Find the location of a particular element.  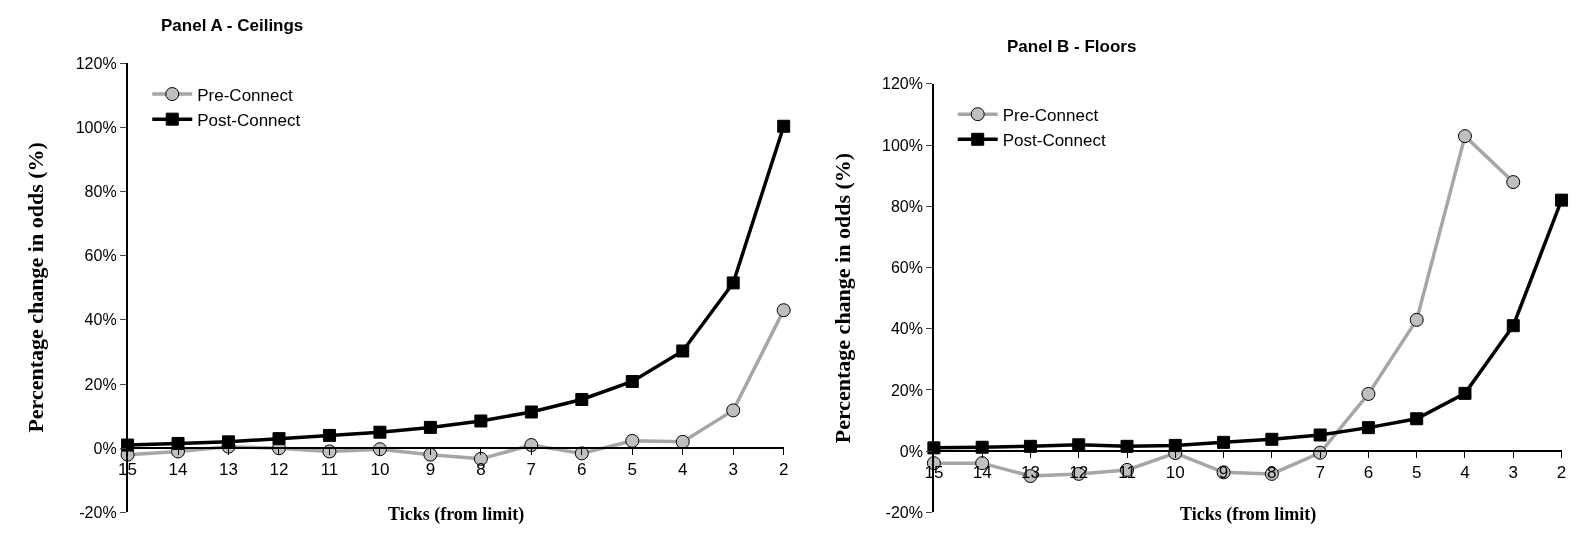

x-tick-label: 12 is located at coordinates (279, 470).